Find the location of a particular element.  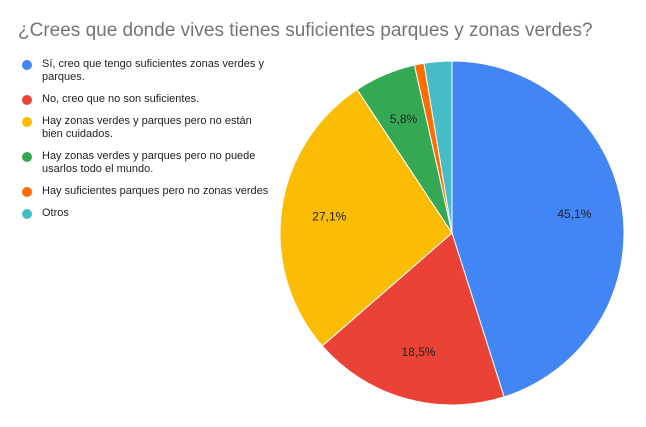

legend-label: No, creo que no son suficientes. is located at coordinates (121, 99).